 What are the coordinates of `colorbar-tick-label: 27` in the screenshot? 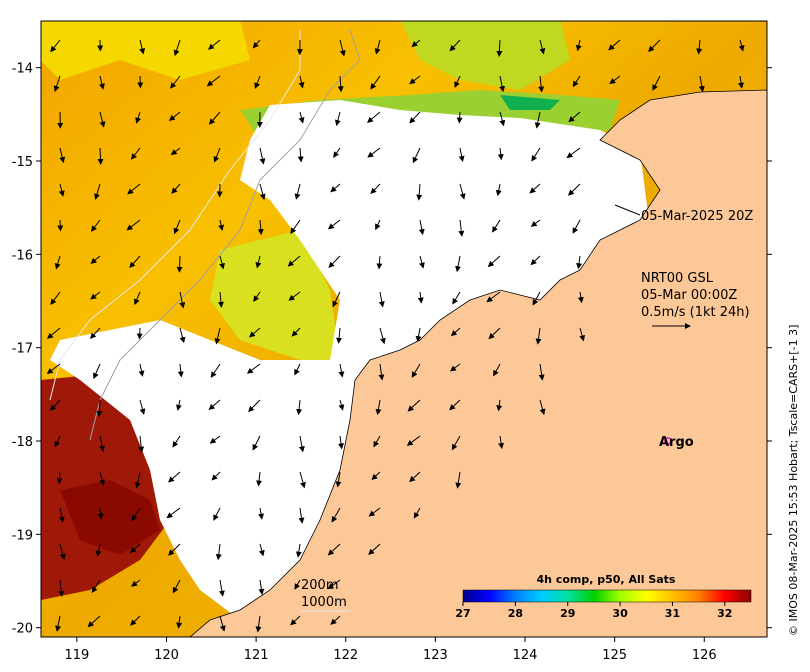 It's located at (462, 613).